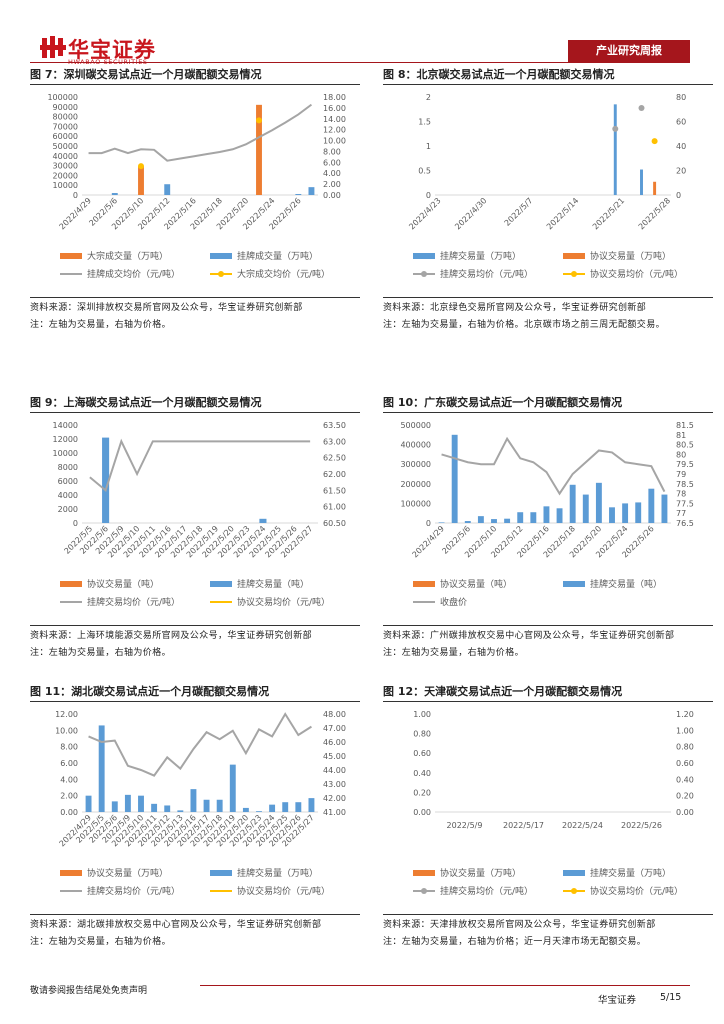  I want to click on y-tick-label: 0.60, so click(422, 753).